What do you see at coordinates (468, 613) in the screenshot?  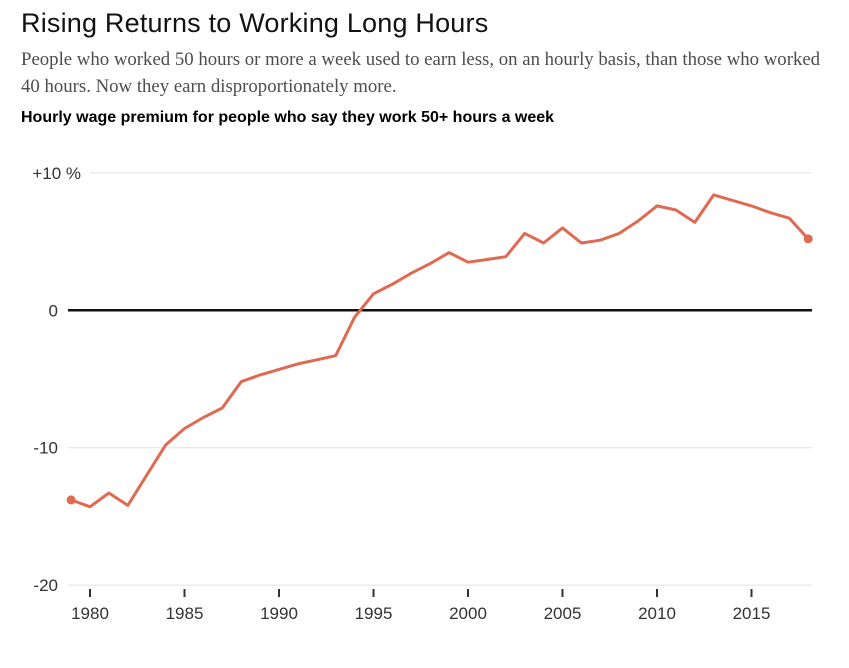 I see `x-axis-tick-label: 2000` at bounding box center [468, 613].